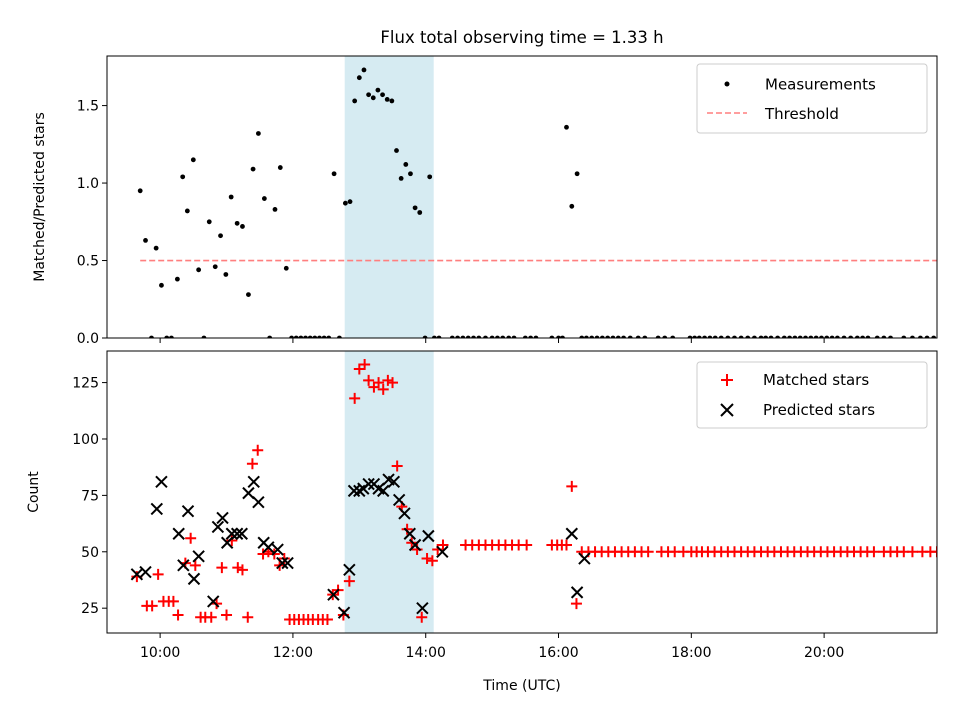  What do you see at coordinates (34, 492) in the screenshot?
I see `bottom-y-label: Count` at bounding box center [34, 492].